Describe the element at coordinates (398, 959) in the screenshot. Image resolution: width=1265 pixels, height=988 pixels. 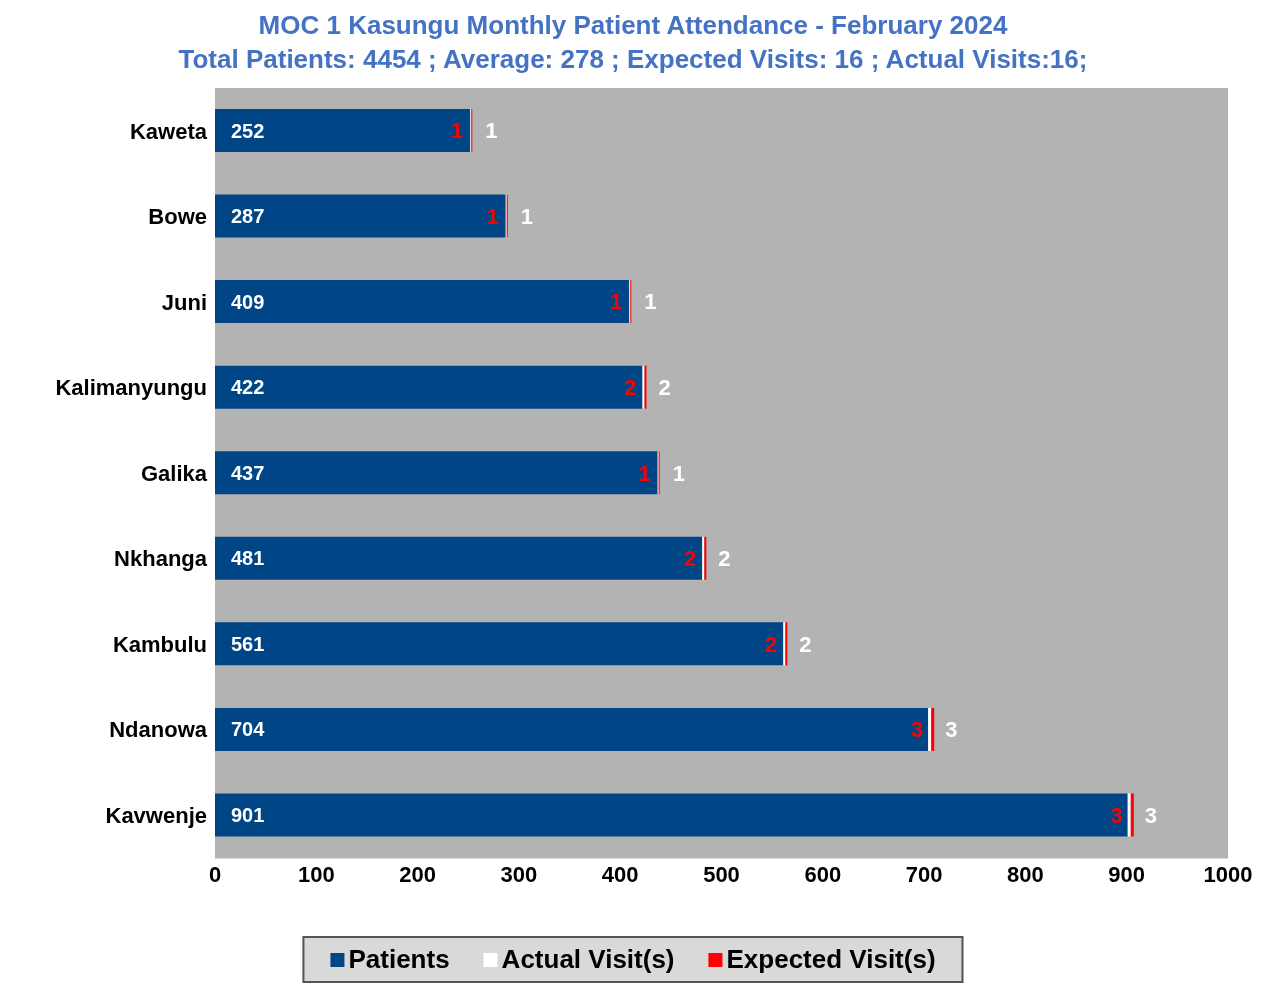
I see `legend-label: Patients` at that location.